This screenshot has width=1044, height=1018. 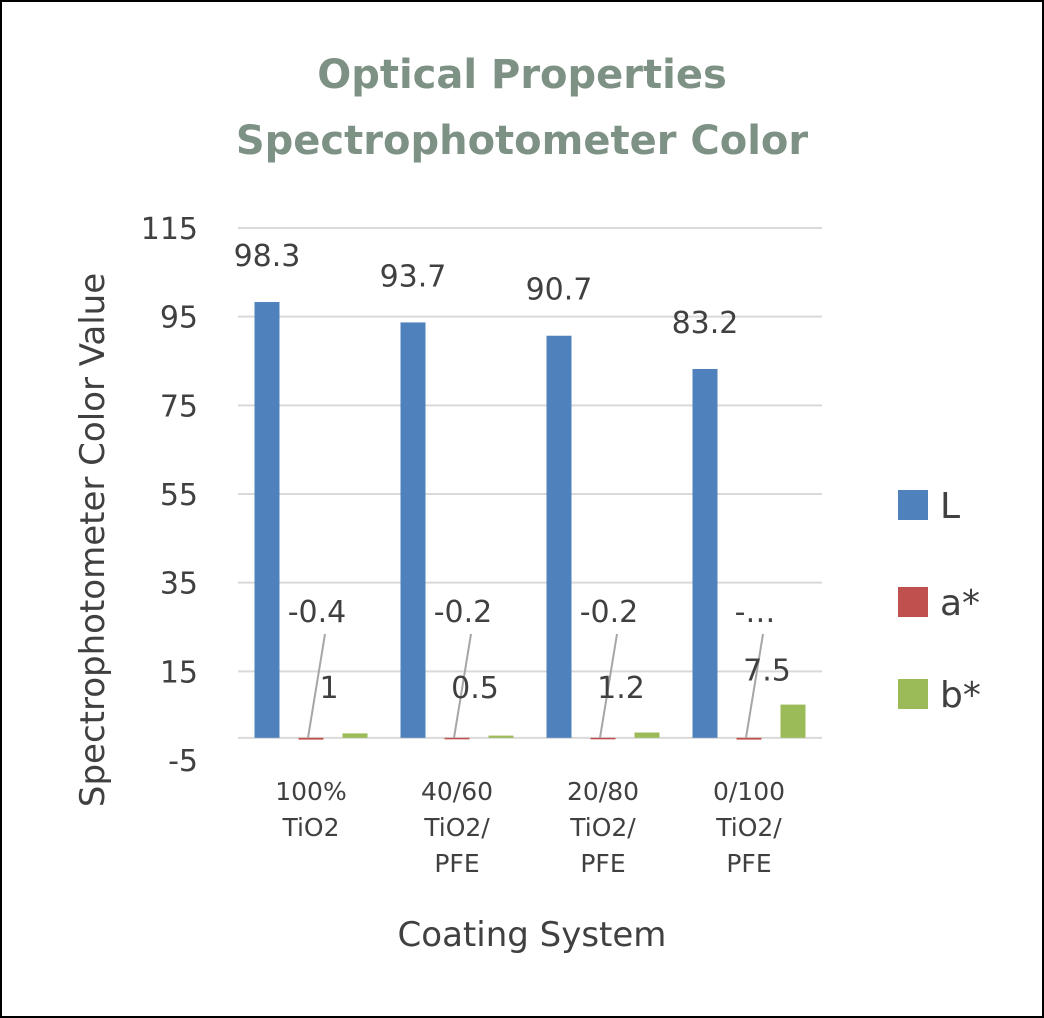 I want to click on y-tick-label: 35, so click(x=179, y=584).